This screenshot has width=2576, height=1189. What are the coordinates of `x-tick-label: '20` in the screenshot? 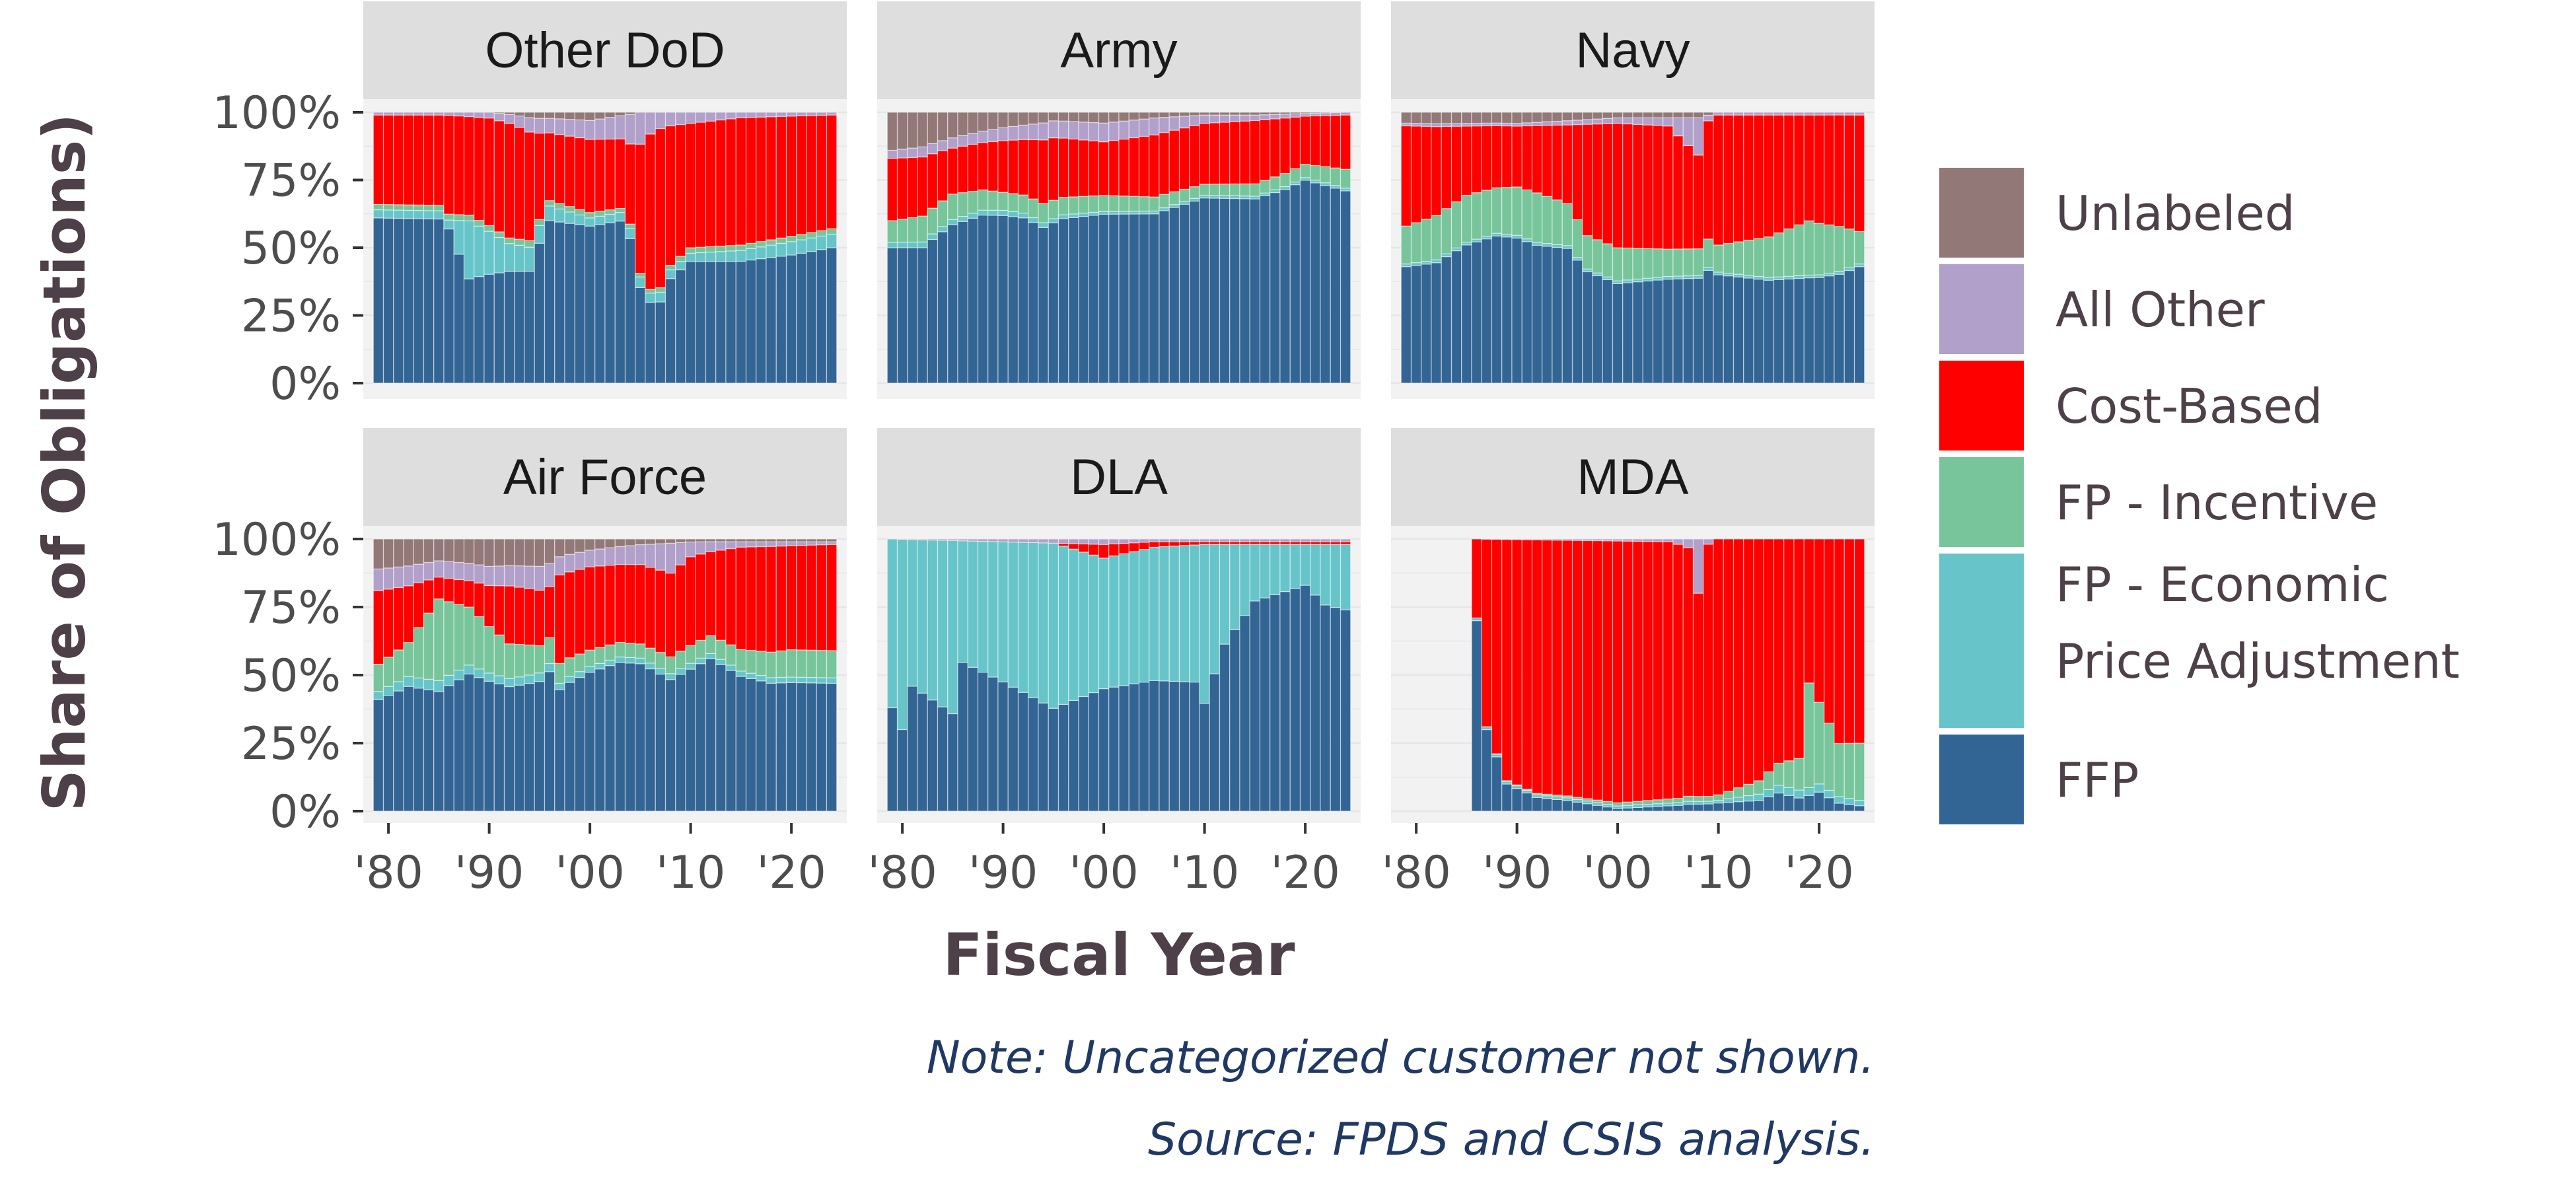 It's located at (791, 873).